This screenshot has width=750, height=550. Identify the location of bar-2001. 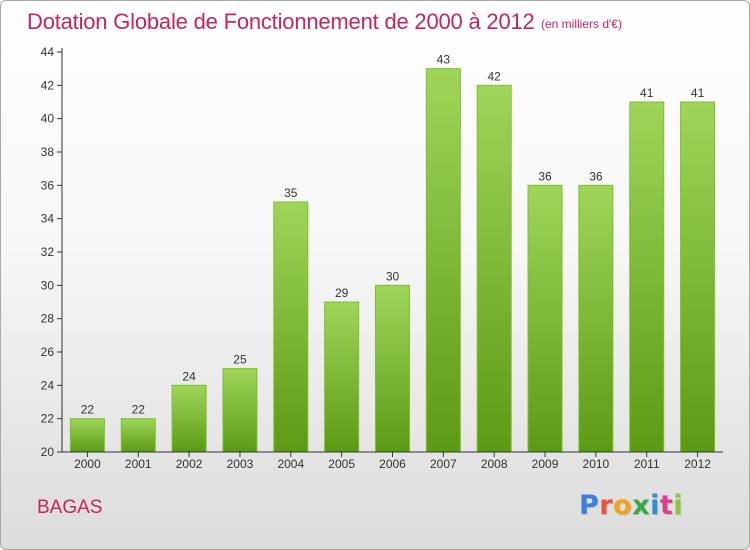
(138, 435).